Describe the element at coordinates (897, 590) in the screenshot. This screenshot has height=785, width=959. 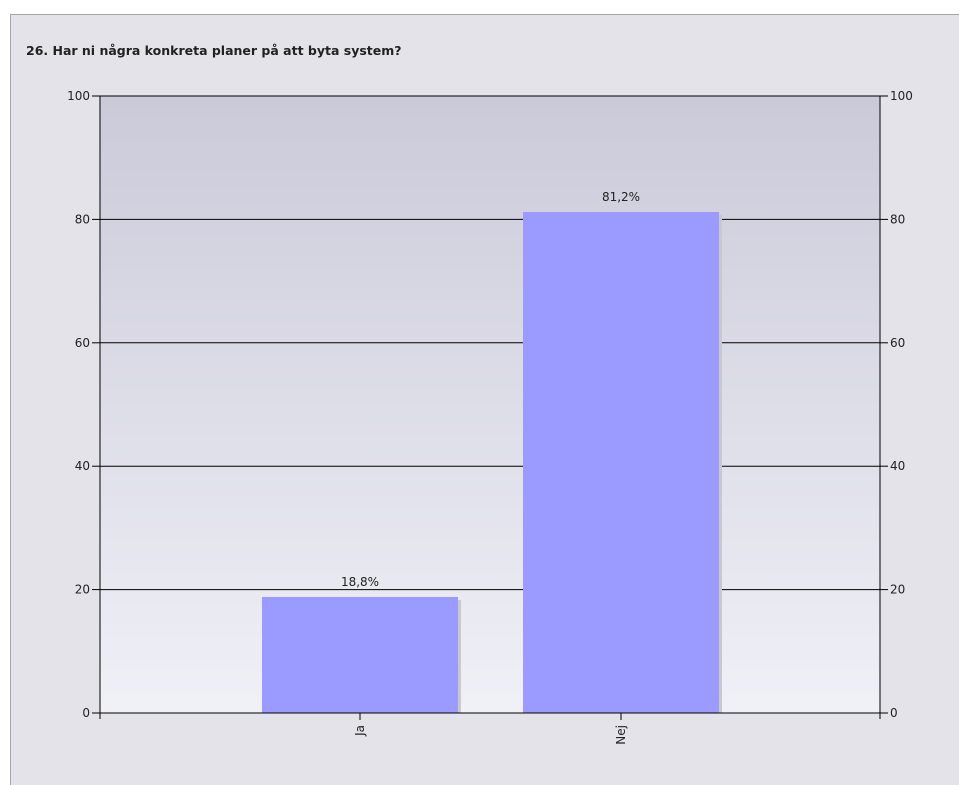
I see `y-tick-label-right: 20` at that location.